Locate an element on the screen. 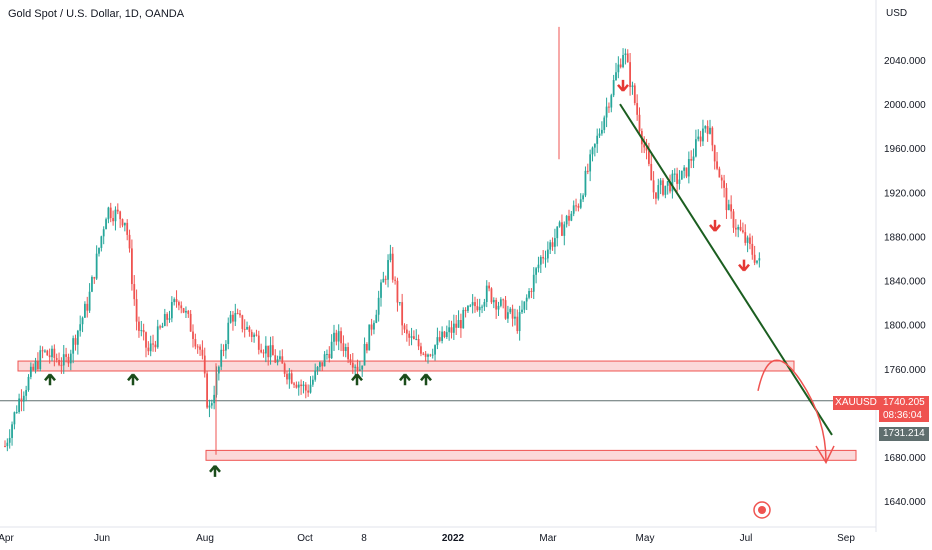 This screenshot has width=932, height=550. x-tick-label: Apr is located at coordinates (7, 538).